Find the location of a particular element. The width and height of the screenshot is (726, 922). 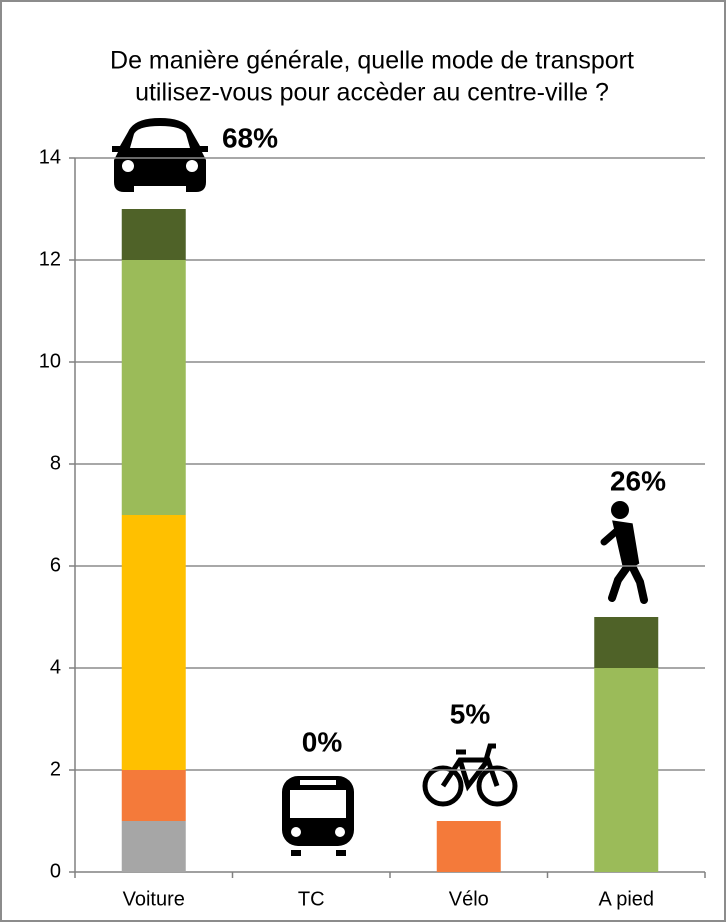

annotation: 5% is located at coordinates (470, 713).